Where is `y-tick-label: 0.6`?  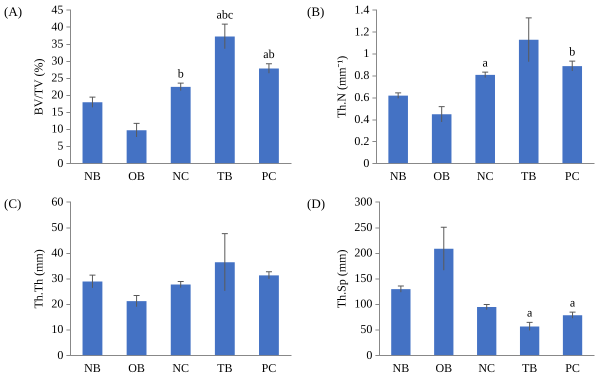
y-tick-label: 0.6 is located at coordinates (362, 97).